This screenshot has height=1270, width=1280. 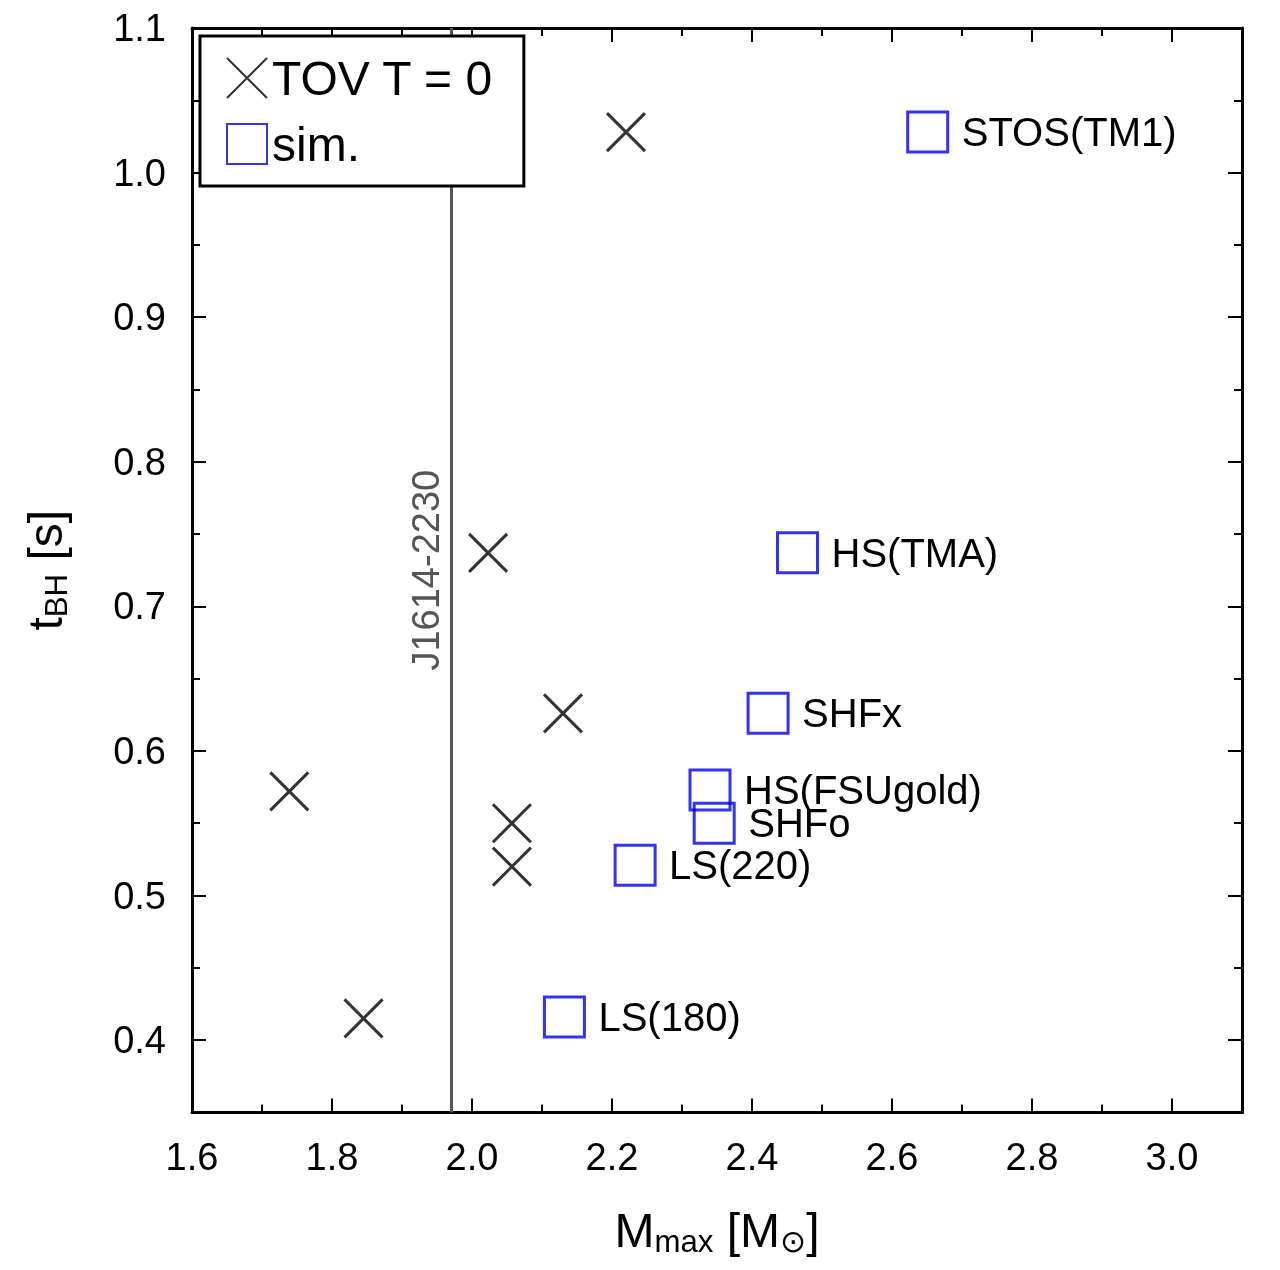 I want to click on y-tick-label: 0.9, so click(x=139, y=317).